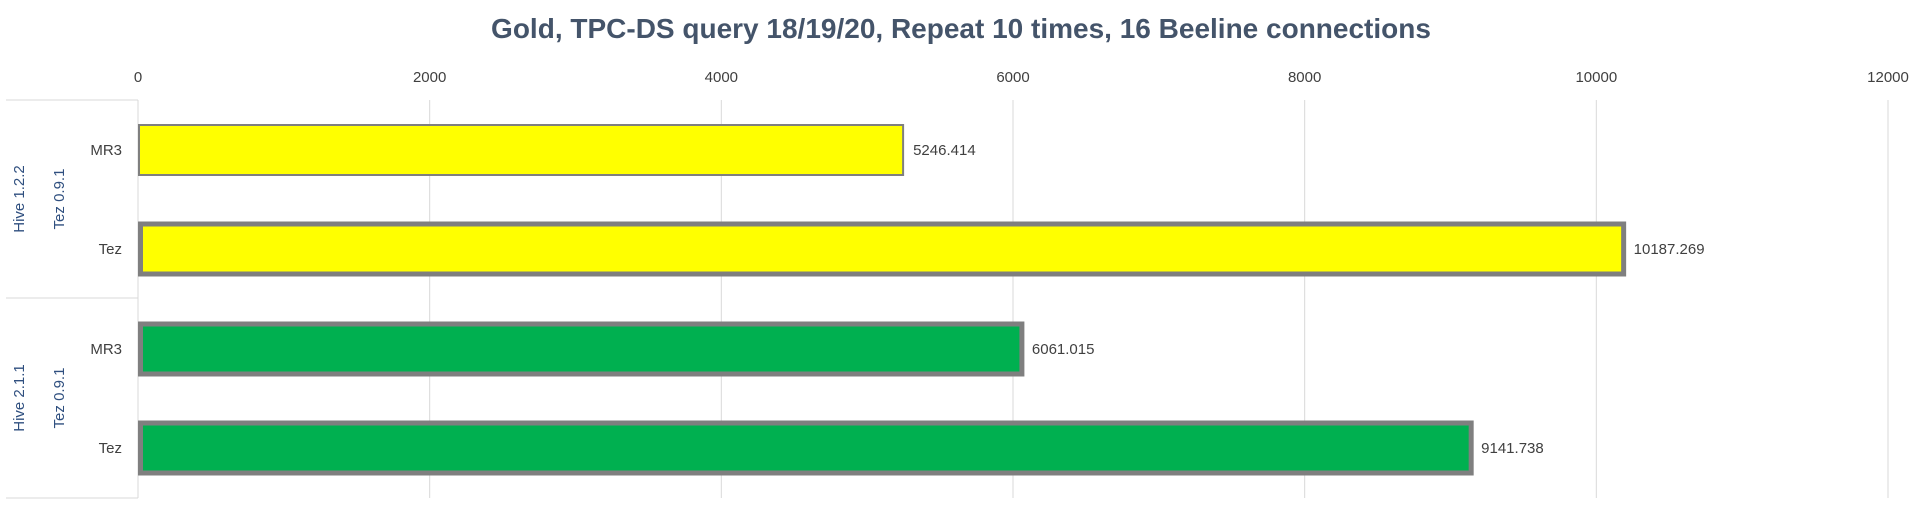  Describe the element at coordinates (138, 77) in the screenshot. I see `x-tick-label: 0` at that location.